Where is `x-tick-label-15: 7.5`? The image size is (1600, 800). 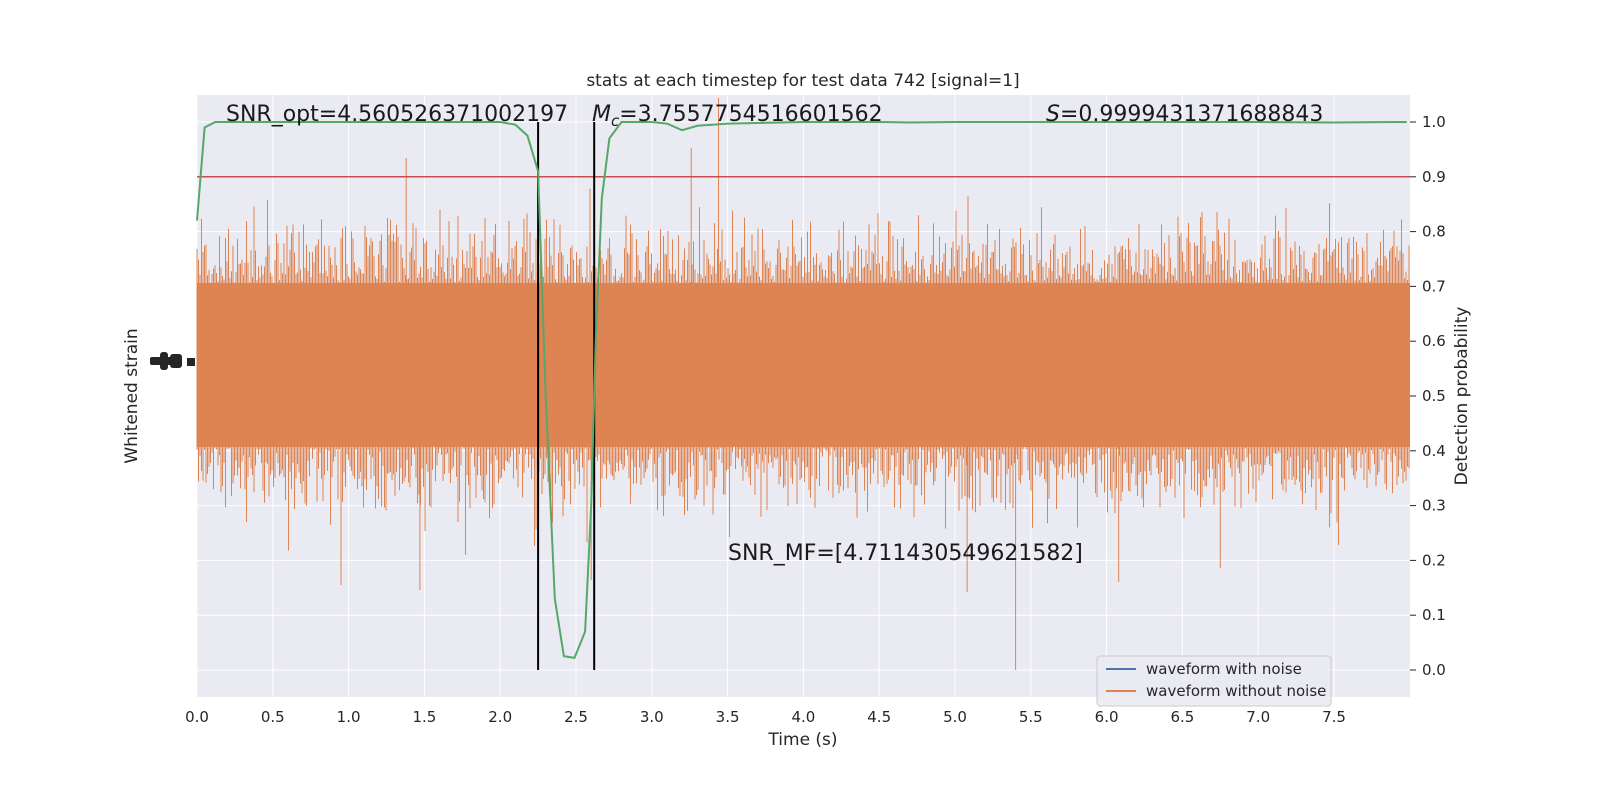 x-tick-label-15: 7.5 is located at coordinates (1334, 717).